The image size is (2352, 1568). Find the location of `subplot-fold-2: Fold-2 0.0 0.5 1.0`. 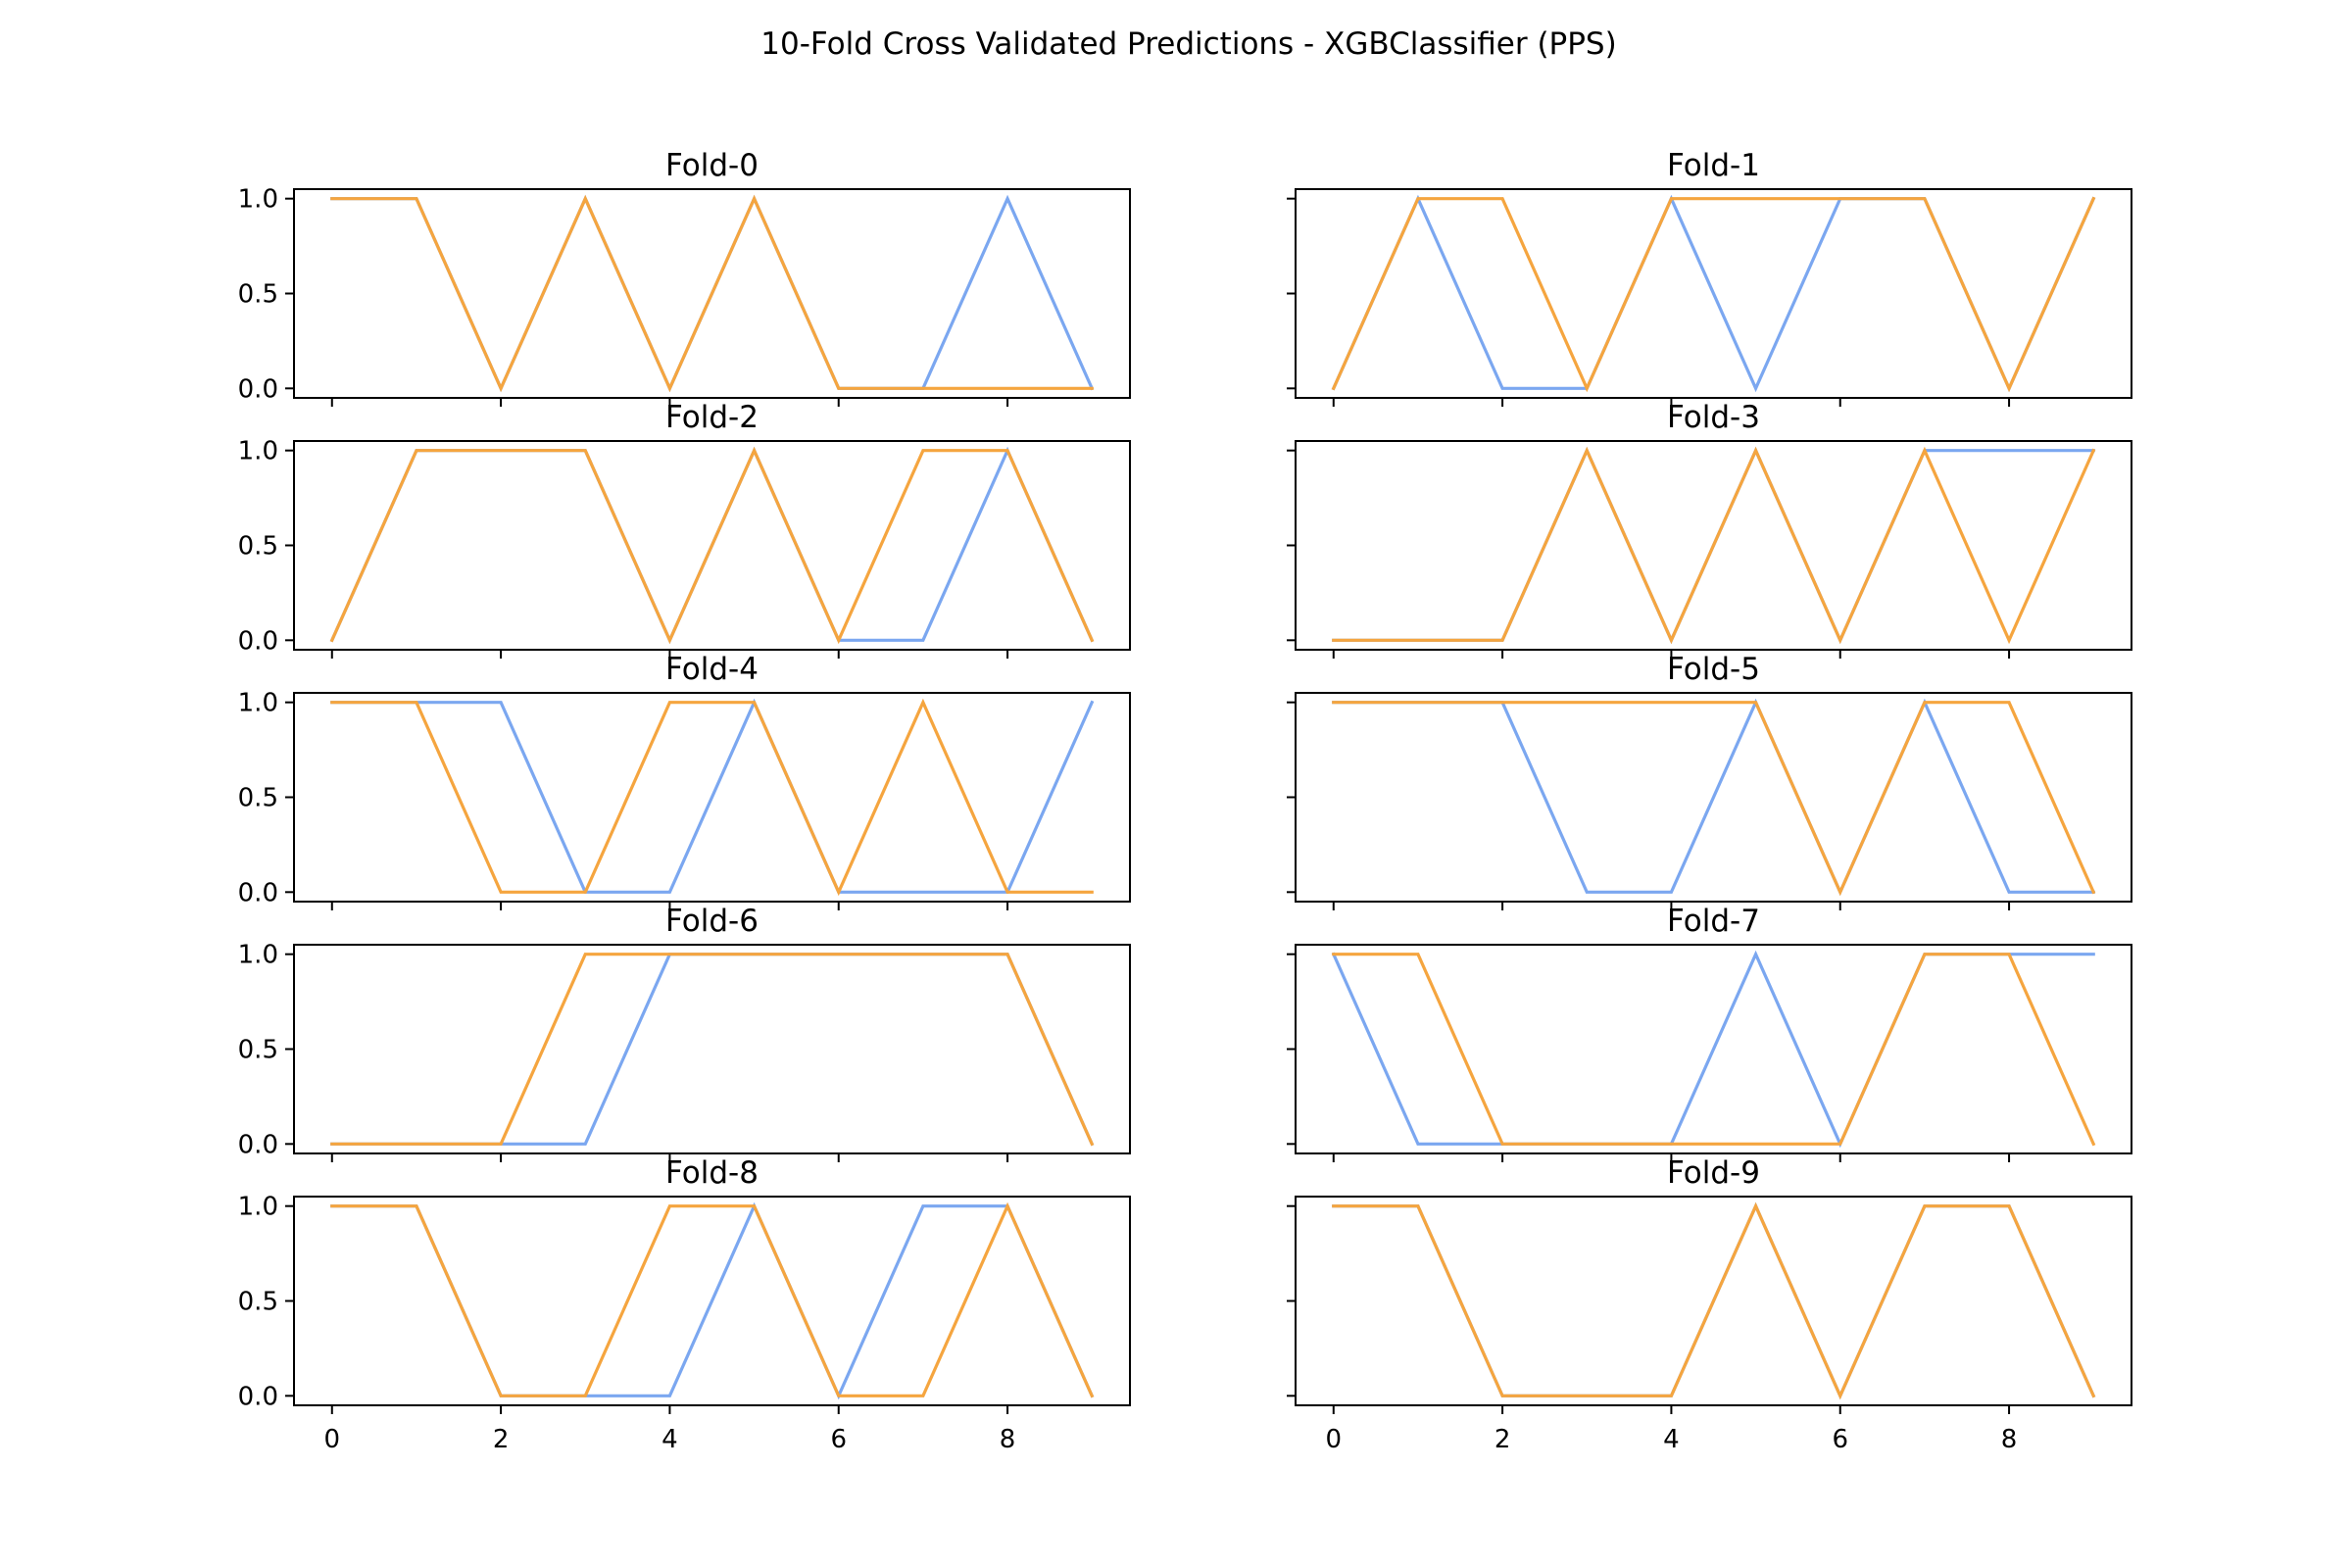

subplot-fold-2: Fold-2 0.0 0.5 1.0 is located at coordinates (684, 529).